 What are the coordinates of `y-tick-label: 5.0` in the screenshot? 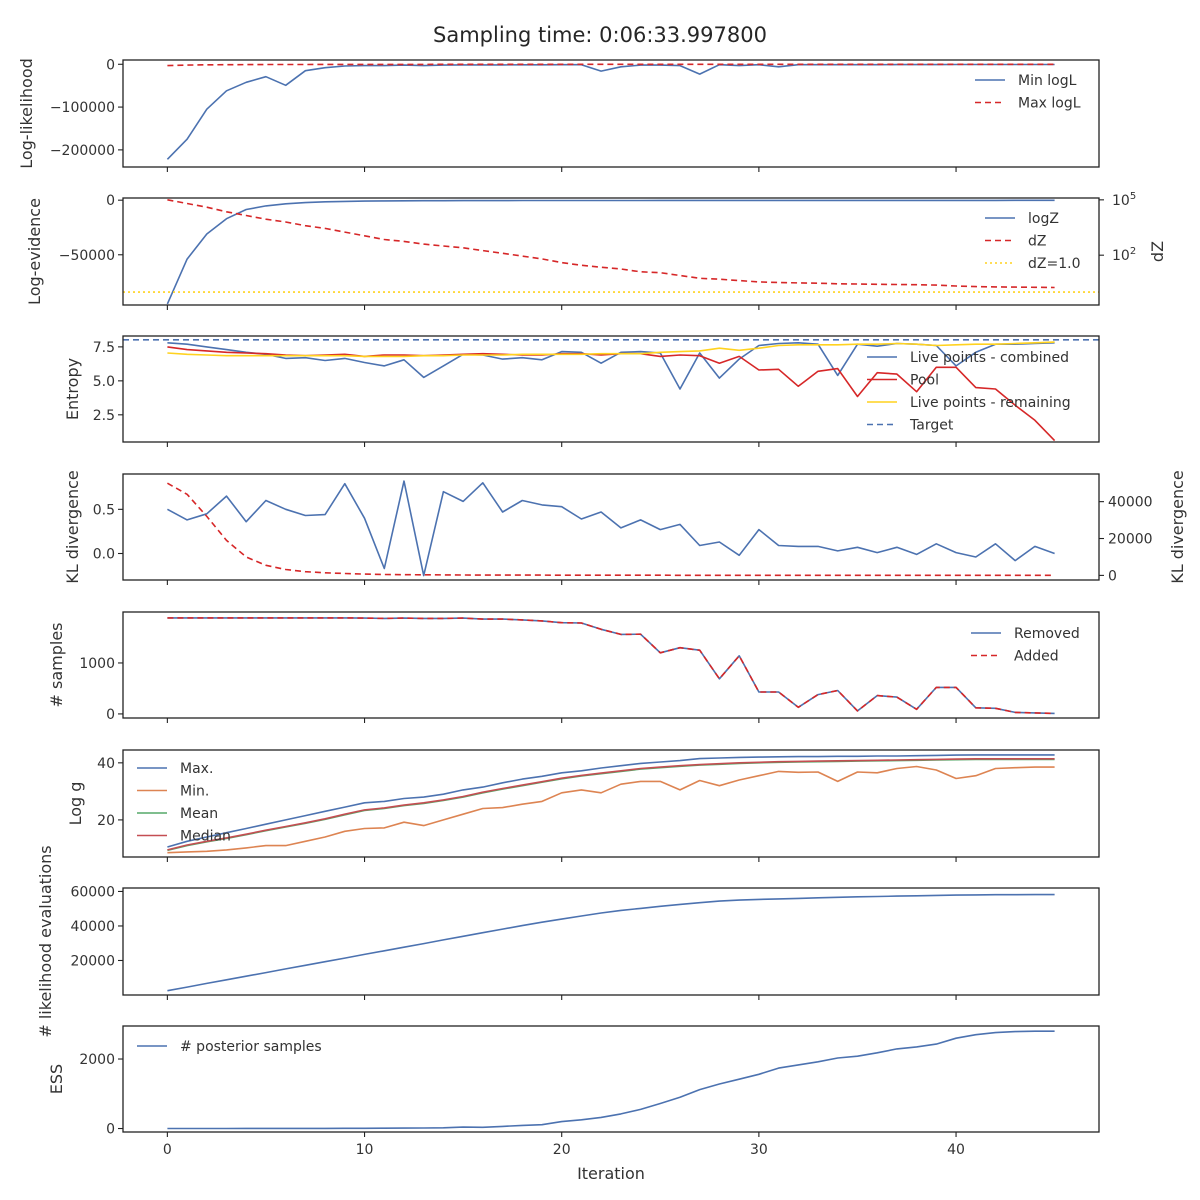 It's located at (104, 382).